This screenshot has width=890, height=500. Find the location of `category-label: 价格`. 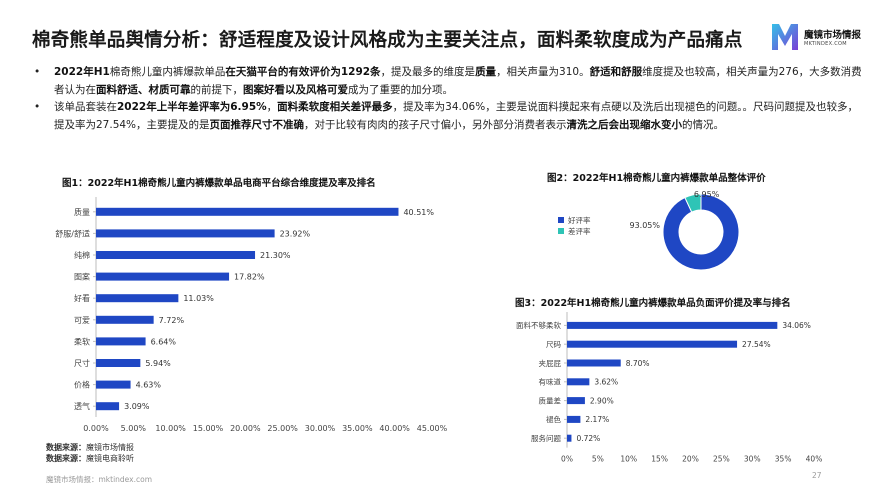

category-label: 价格 is located at coordinates (82, 385).